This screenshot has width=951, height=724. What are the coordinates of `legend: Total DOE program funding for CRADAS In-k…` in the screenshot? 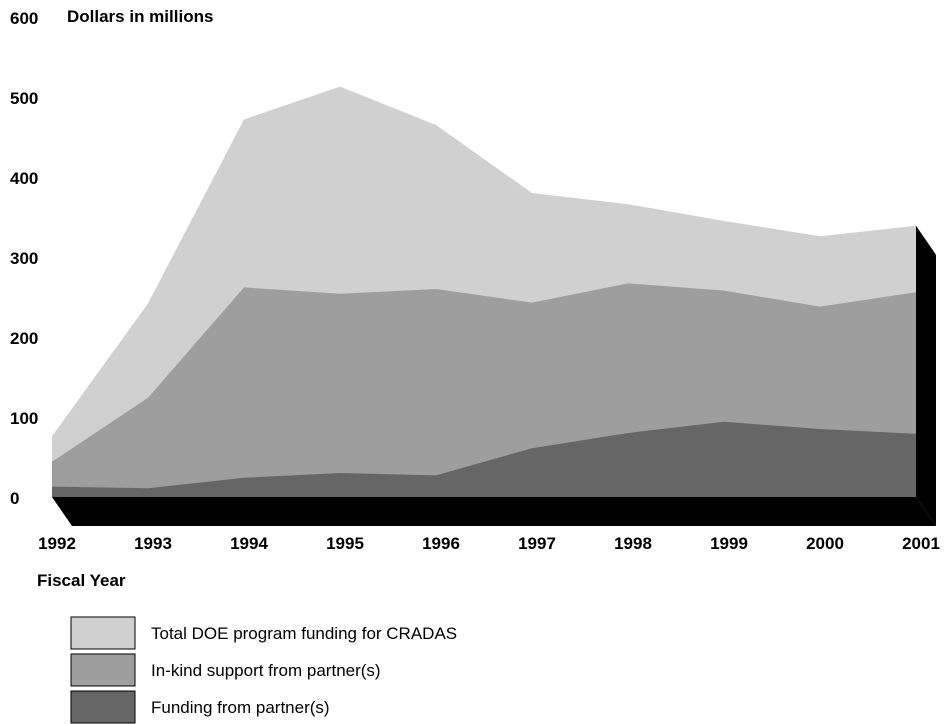 It's located at (263, 670).